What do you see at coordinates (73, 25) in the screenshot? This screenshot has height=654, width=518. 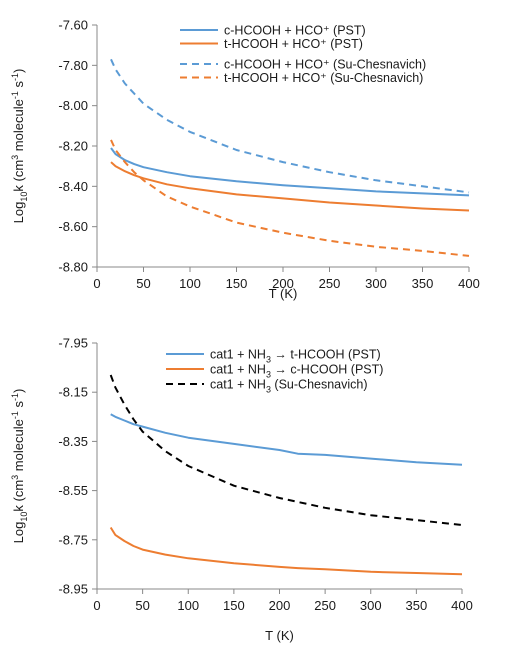 I see `y-tick-label: -7.60` at bounding box center [73, 25].